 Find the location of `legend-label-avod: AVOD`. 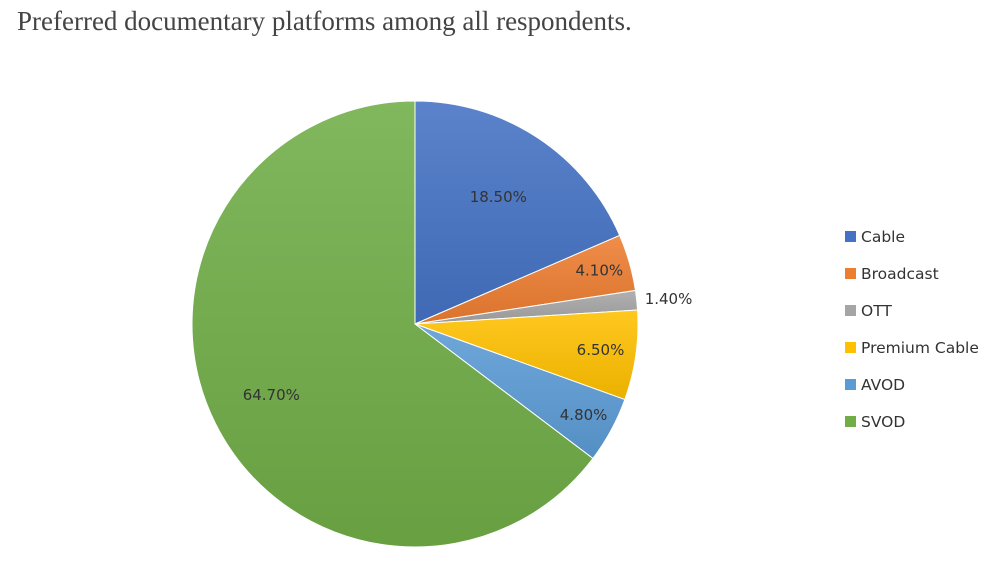

legend-label-avod: AVOD is located at coordinates (883, 384).